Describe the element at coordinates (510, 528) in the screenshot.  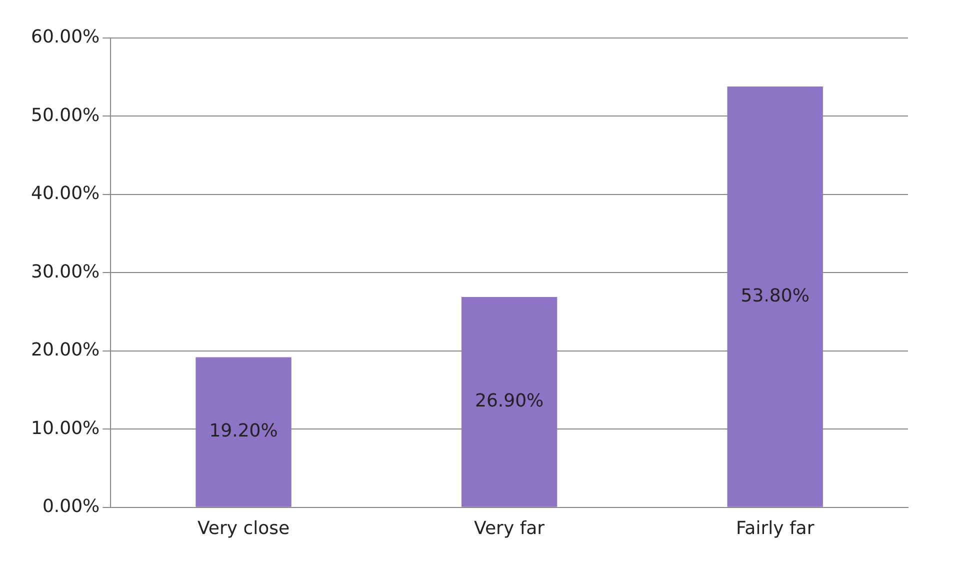
I see `x-tick-label: Very far` at that location.